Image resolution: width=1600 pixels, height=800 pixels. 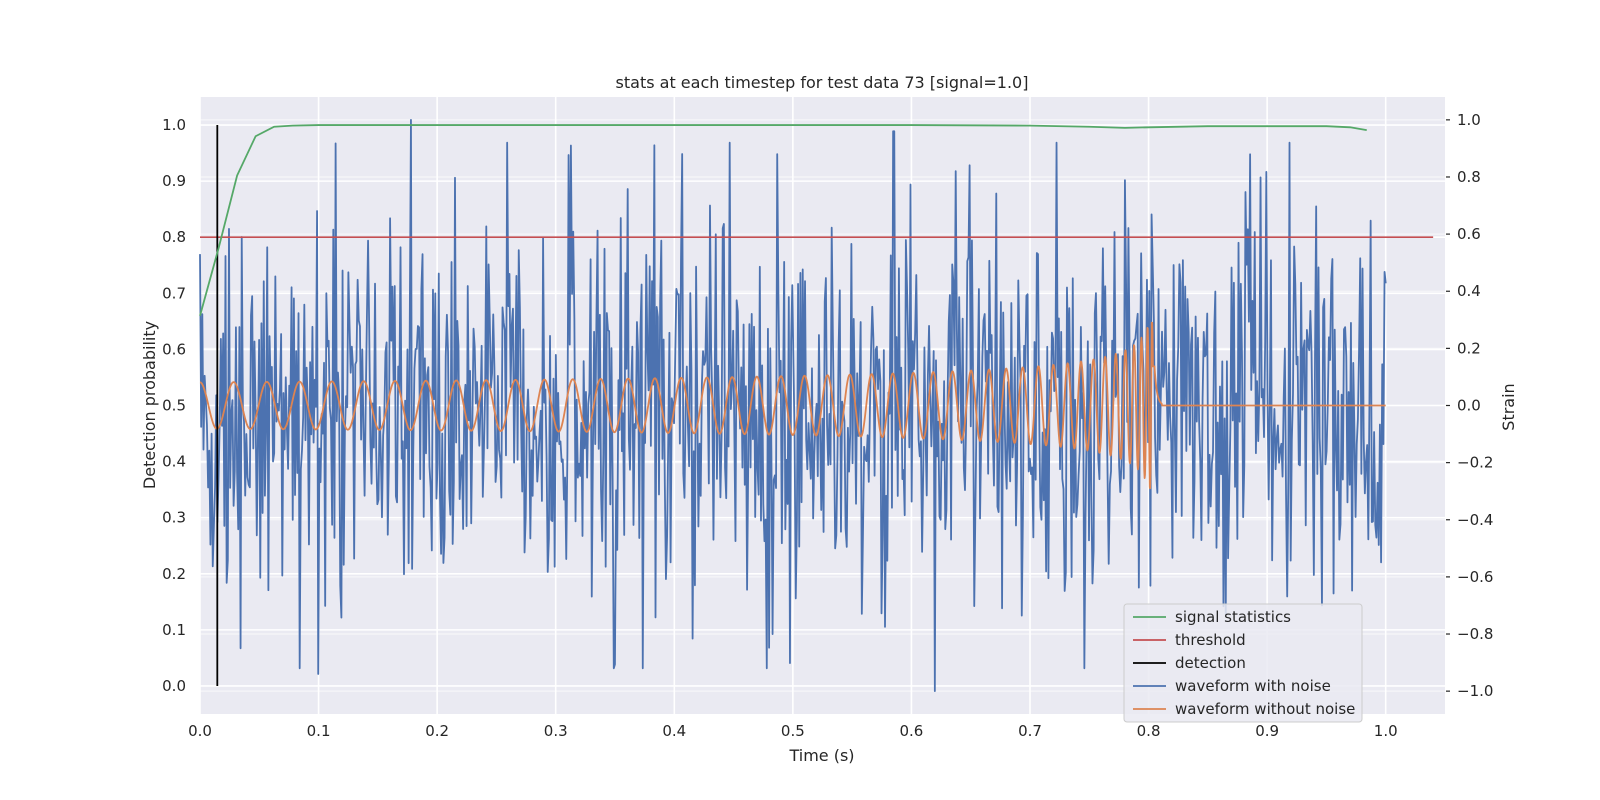 I want to click on right-tick-label: −0.8, so click(x=1475, y=634).